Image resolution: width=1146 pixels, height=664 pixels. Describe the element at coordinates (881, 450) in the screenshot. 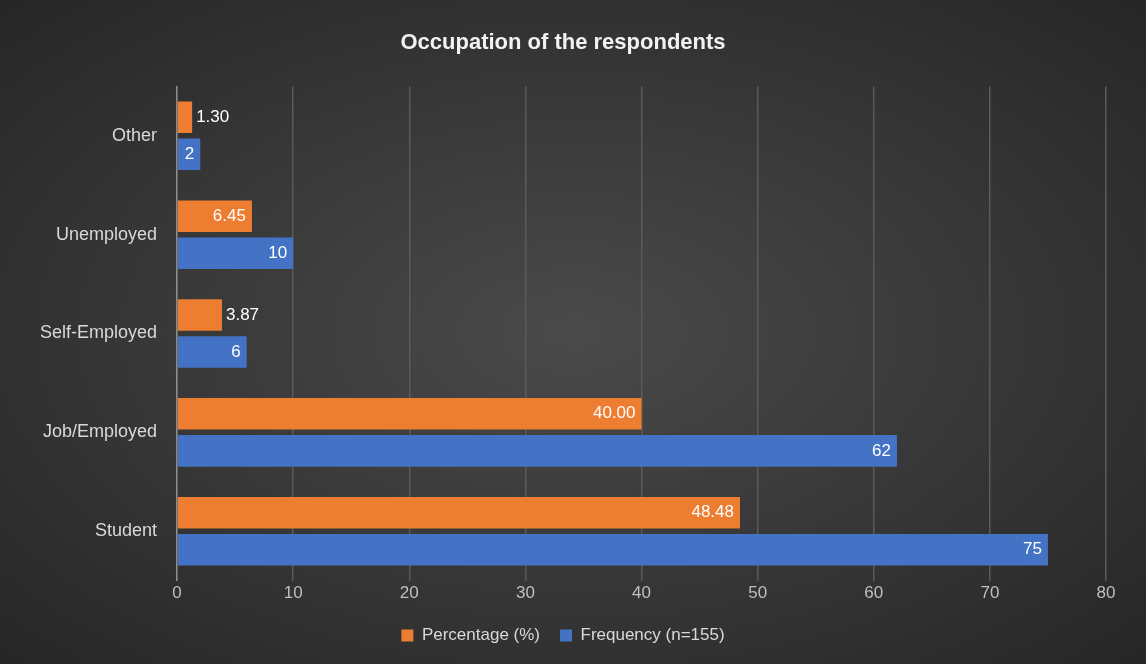

I see `data-label: 62` at that location.